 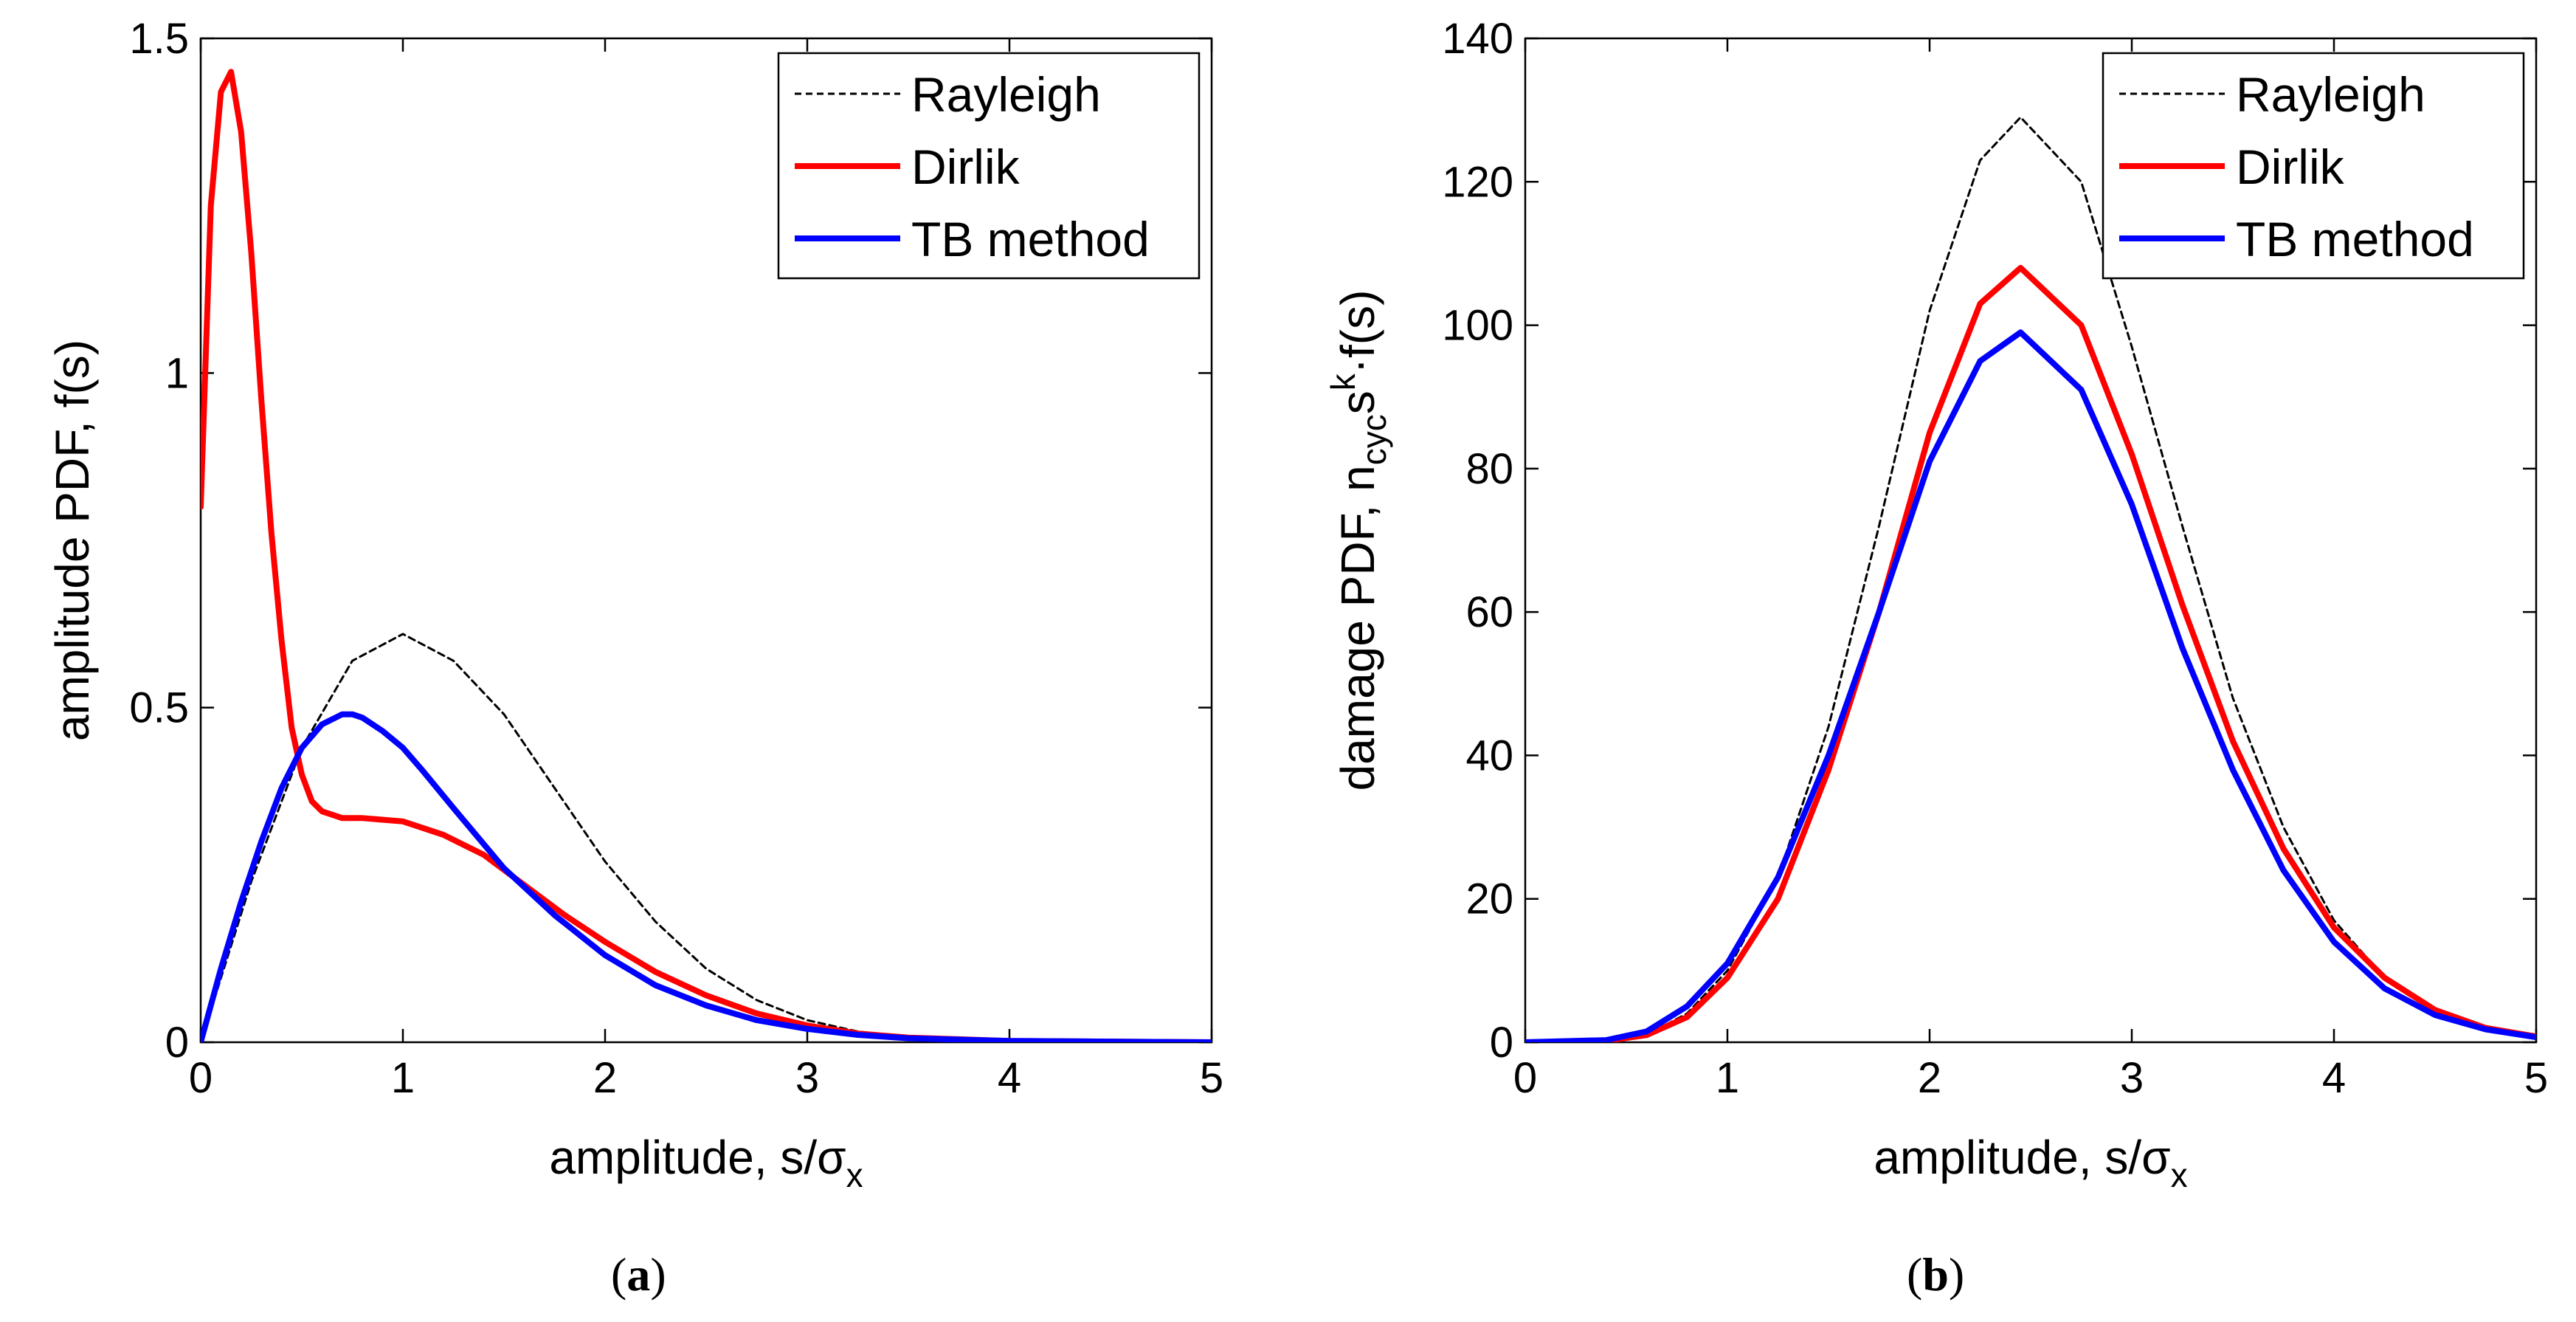 I want to click on caption-b-letter: b, so click(x=1935, y=1274).